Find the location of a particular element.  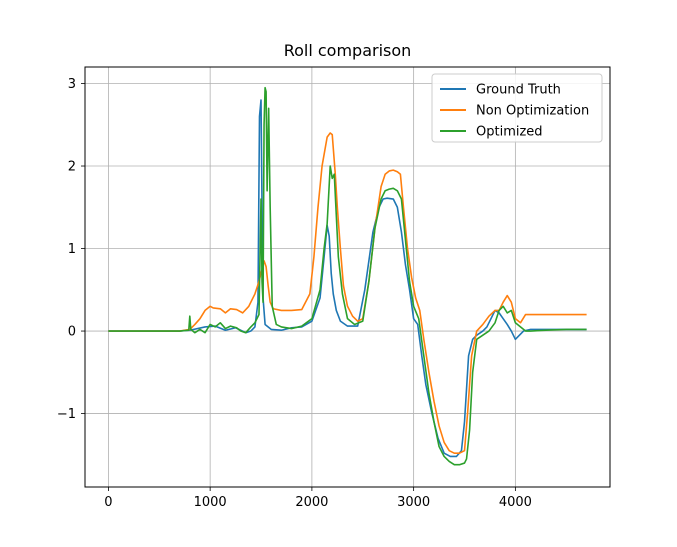

y-tick-label: 1 is located at coordinates (72, 249).